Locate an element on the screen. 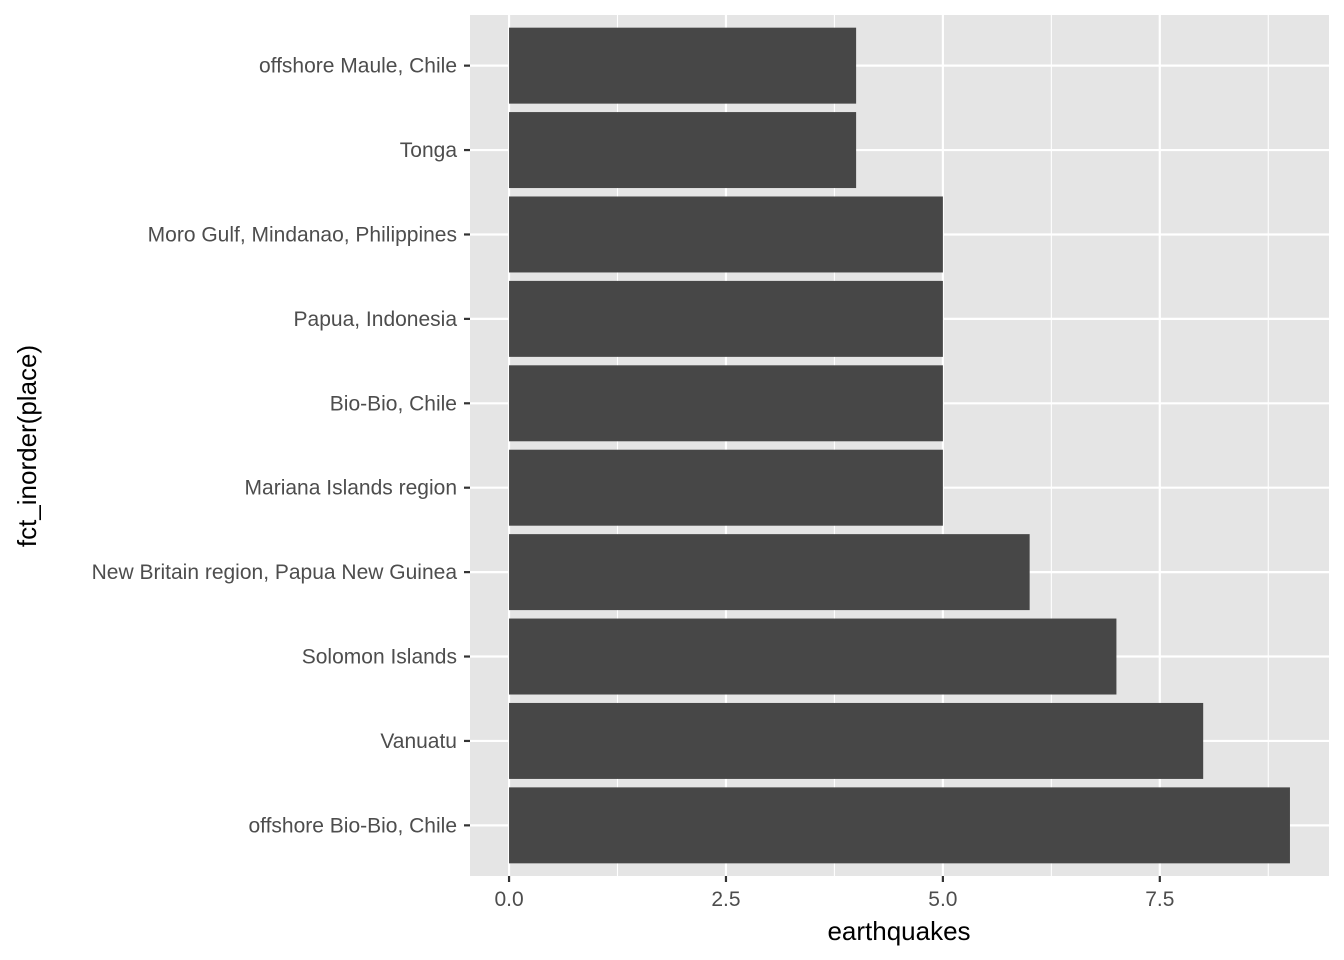 This screenshot has width=1344, height=960. x-axis: 0.0 2.5 5.0 7.5 is located at coordinates (834, 893).